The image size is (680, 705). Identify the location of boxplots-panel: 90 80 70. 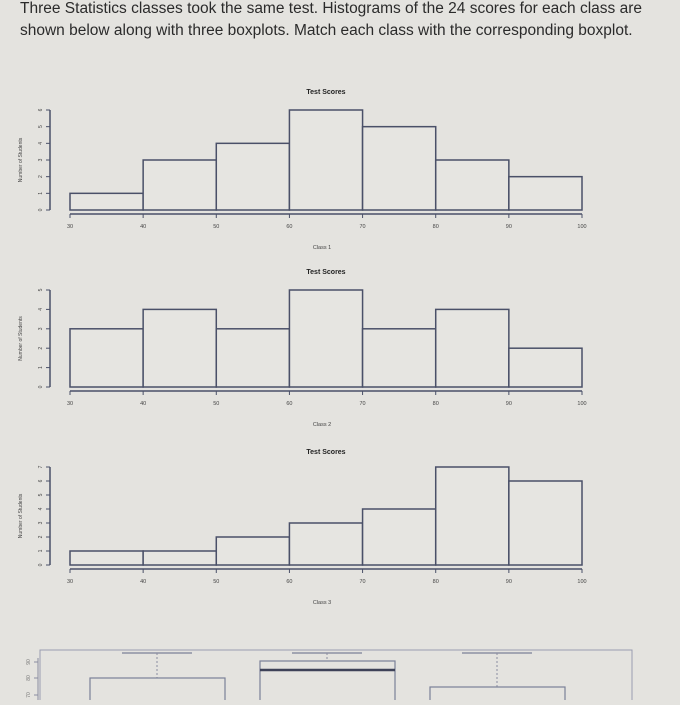
(340, 662).